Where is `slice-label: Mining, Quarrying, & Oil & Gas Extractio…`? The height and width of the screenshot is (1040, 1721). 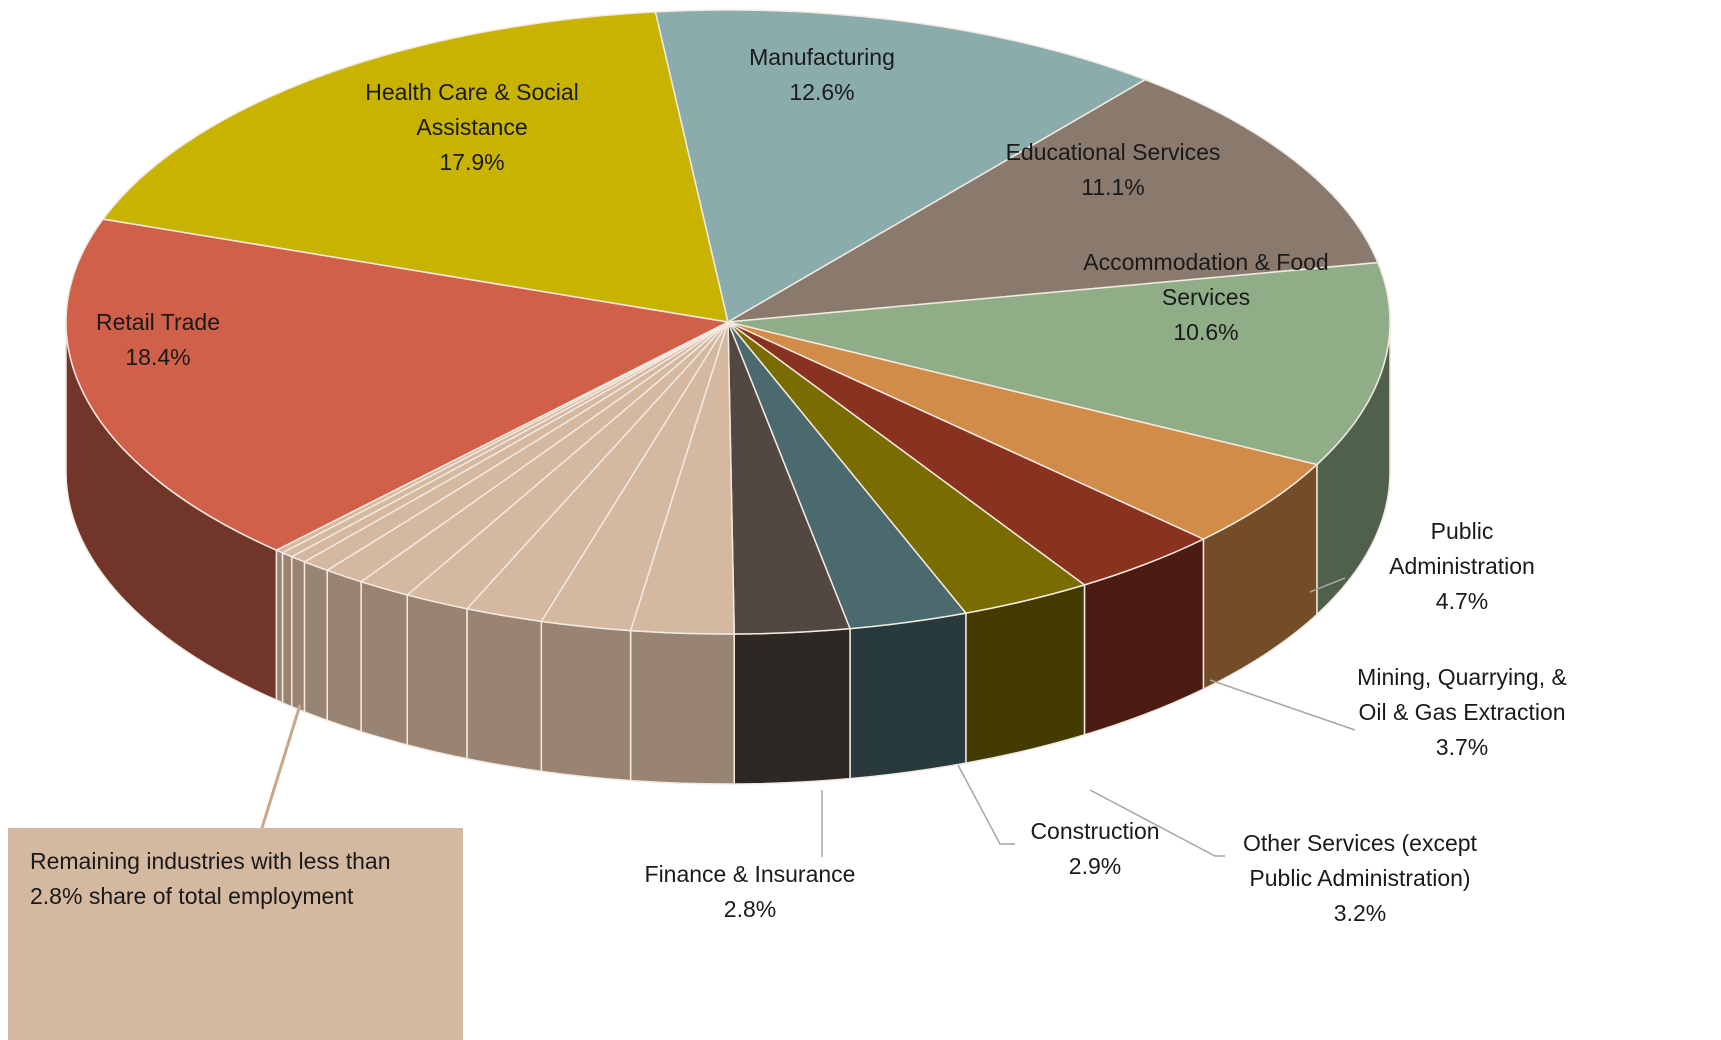
slice-label: Mining, Quarrying, & Oil & Gas Extractio… is located at coordinates (1462, 712).